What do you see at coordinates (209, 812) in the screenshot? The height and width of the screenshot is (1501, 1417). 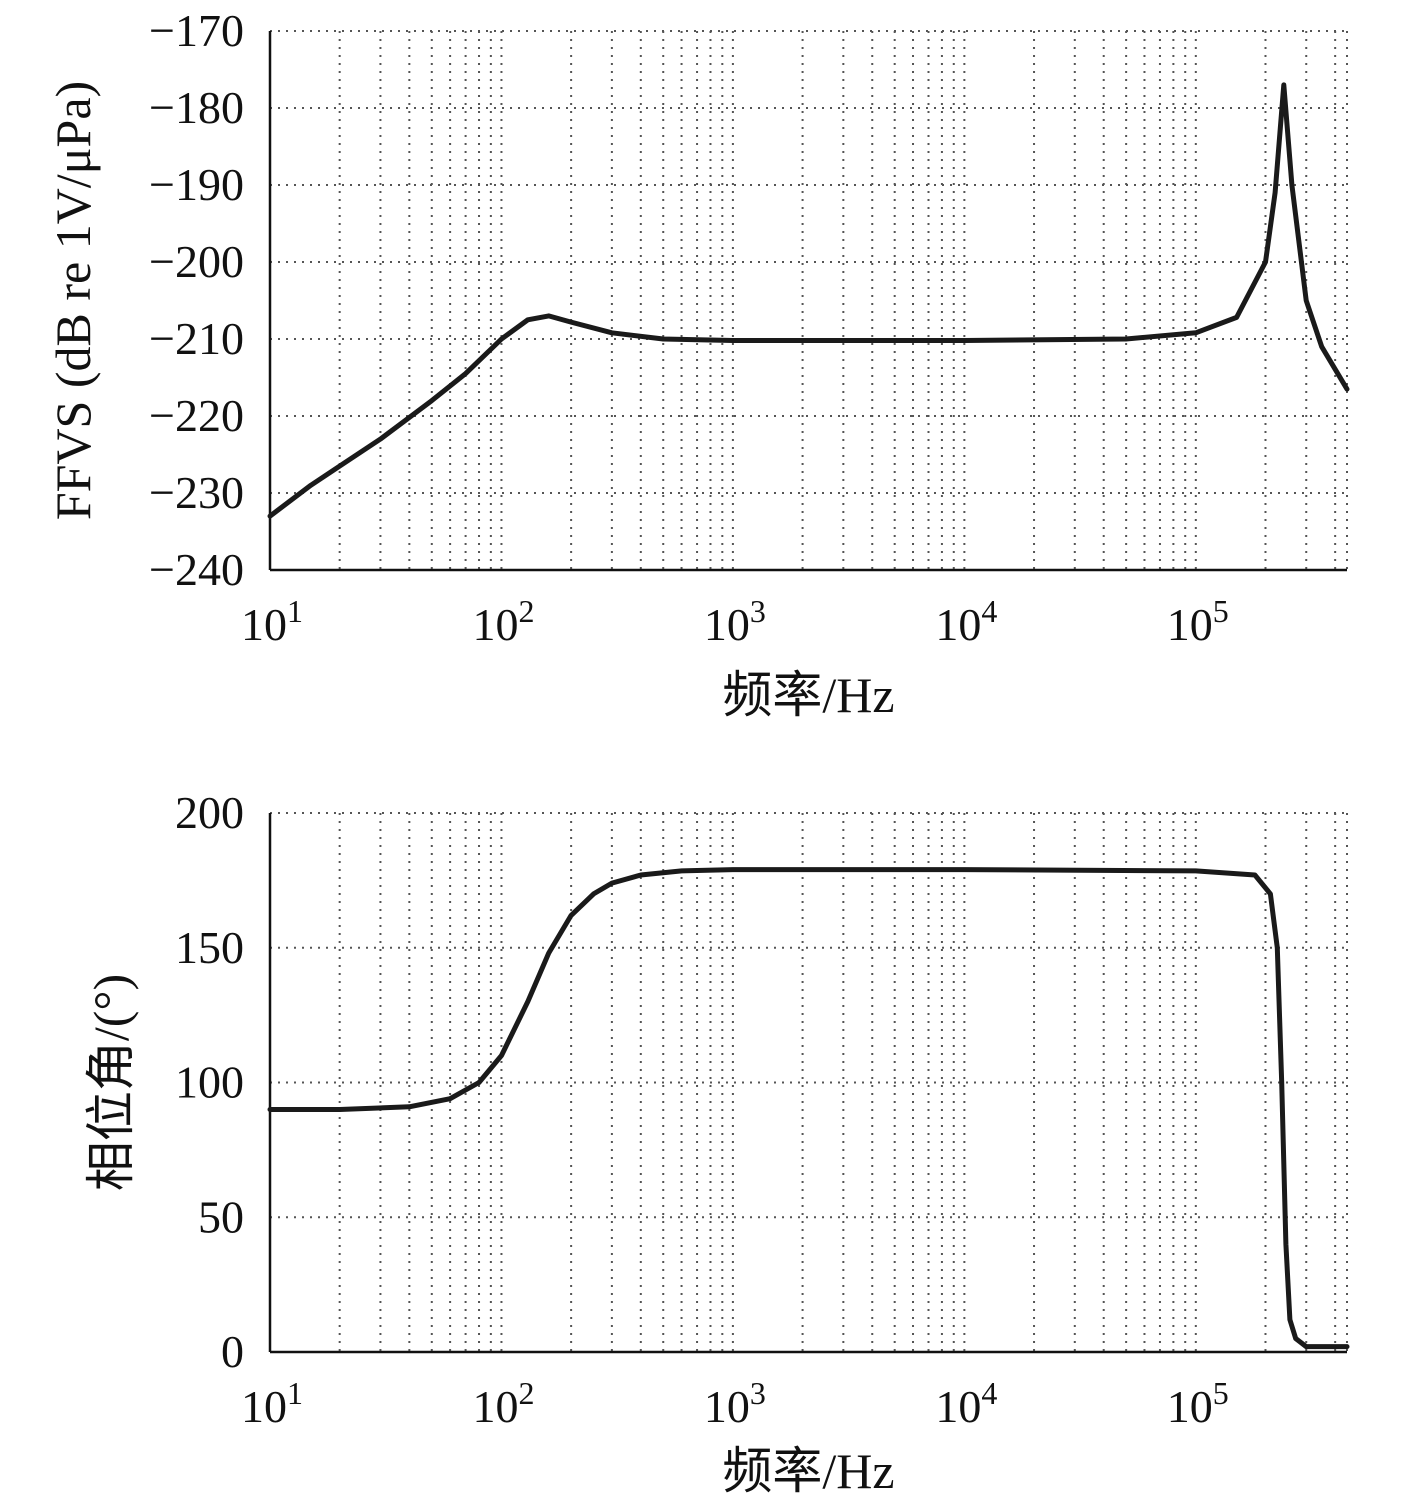 I see `y-tick-label: 200` at bounding box center [209, 812].